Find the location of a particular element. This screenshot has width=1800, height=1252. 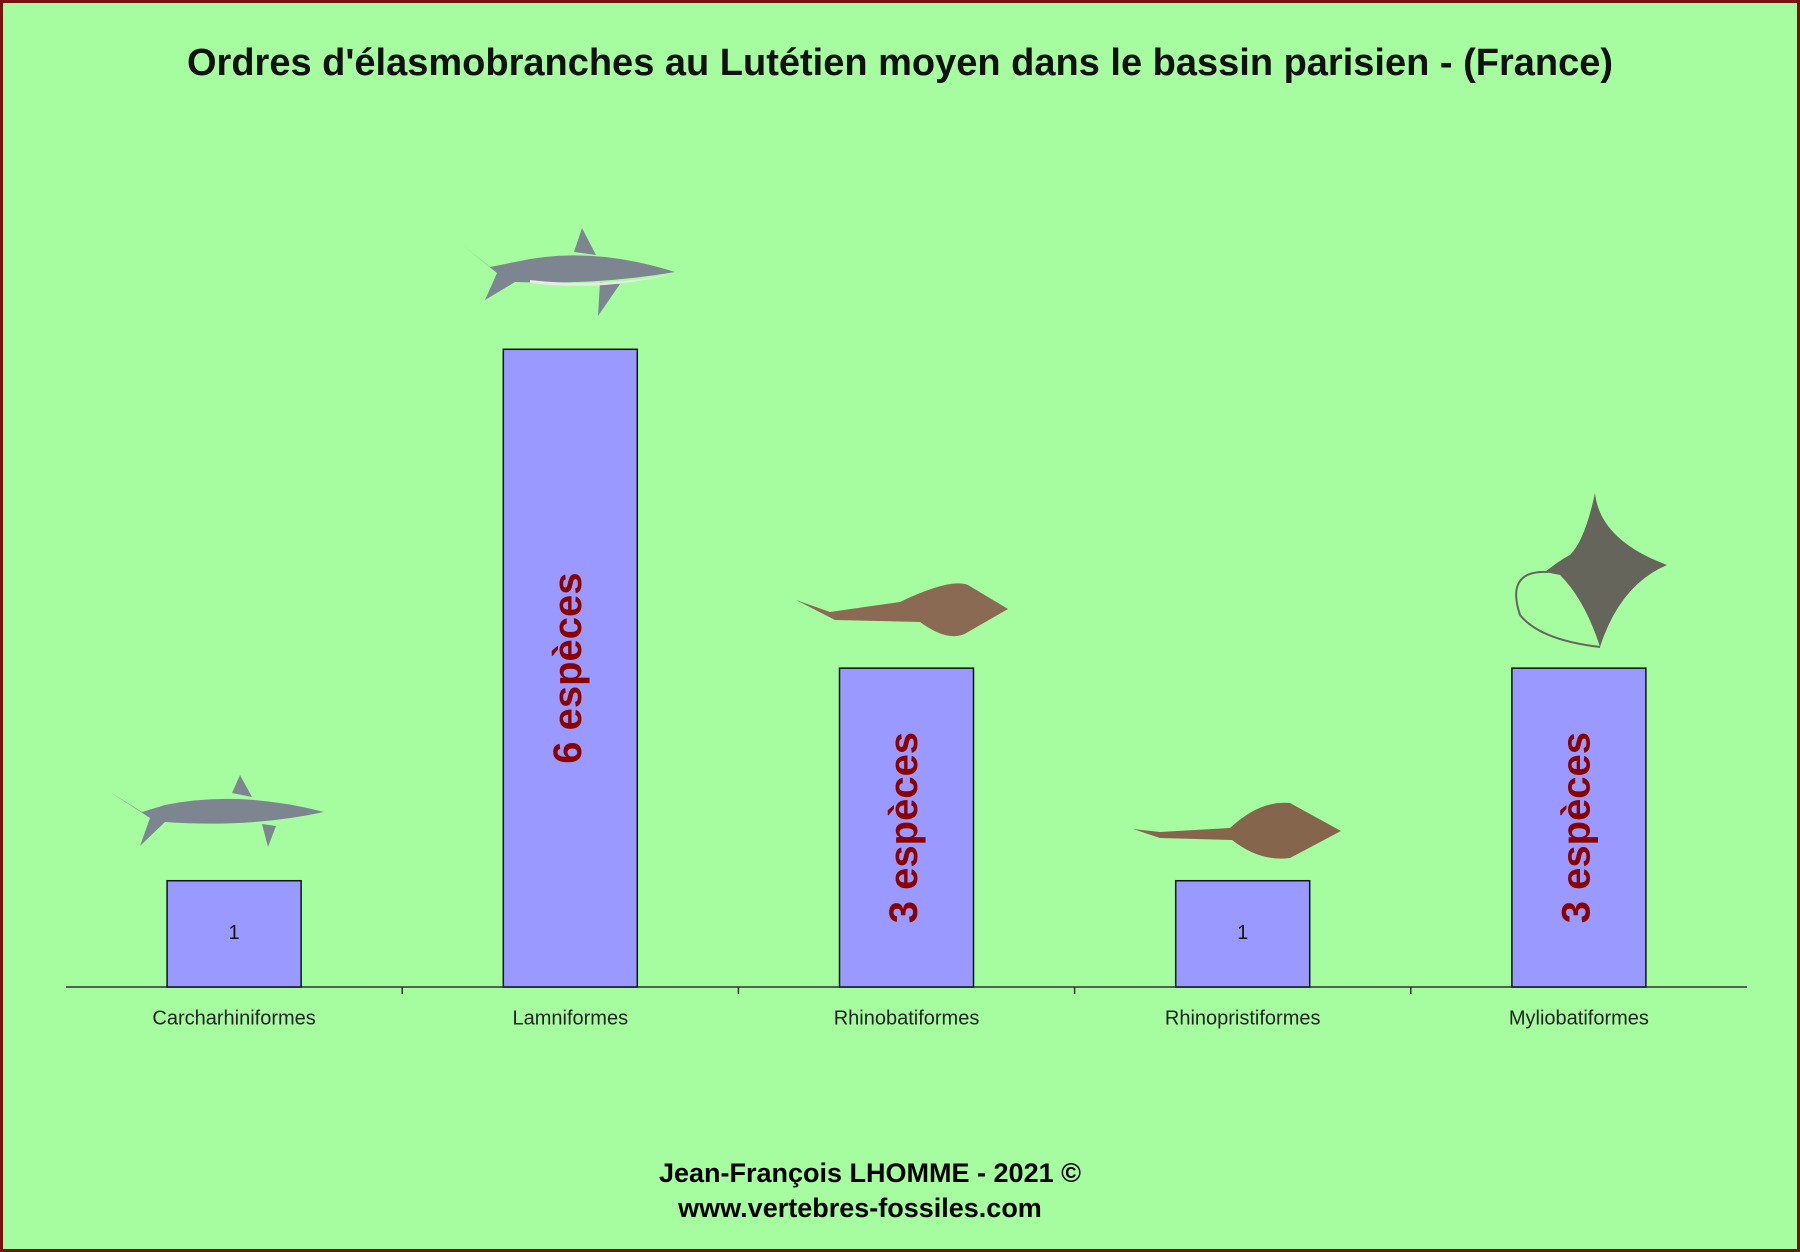

footer-url: www.vertebres-fossiles.com is located at coordinates (859, 1208).